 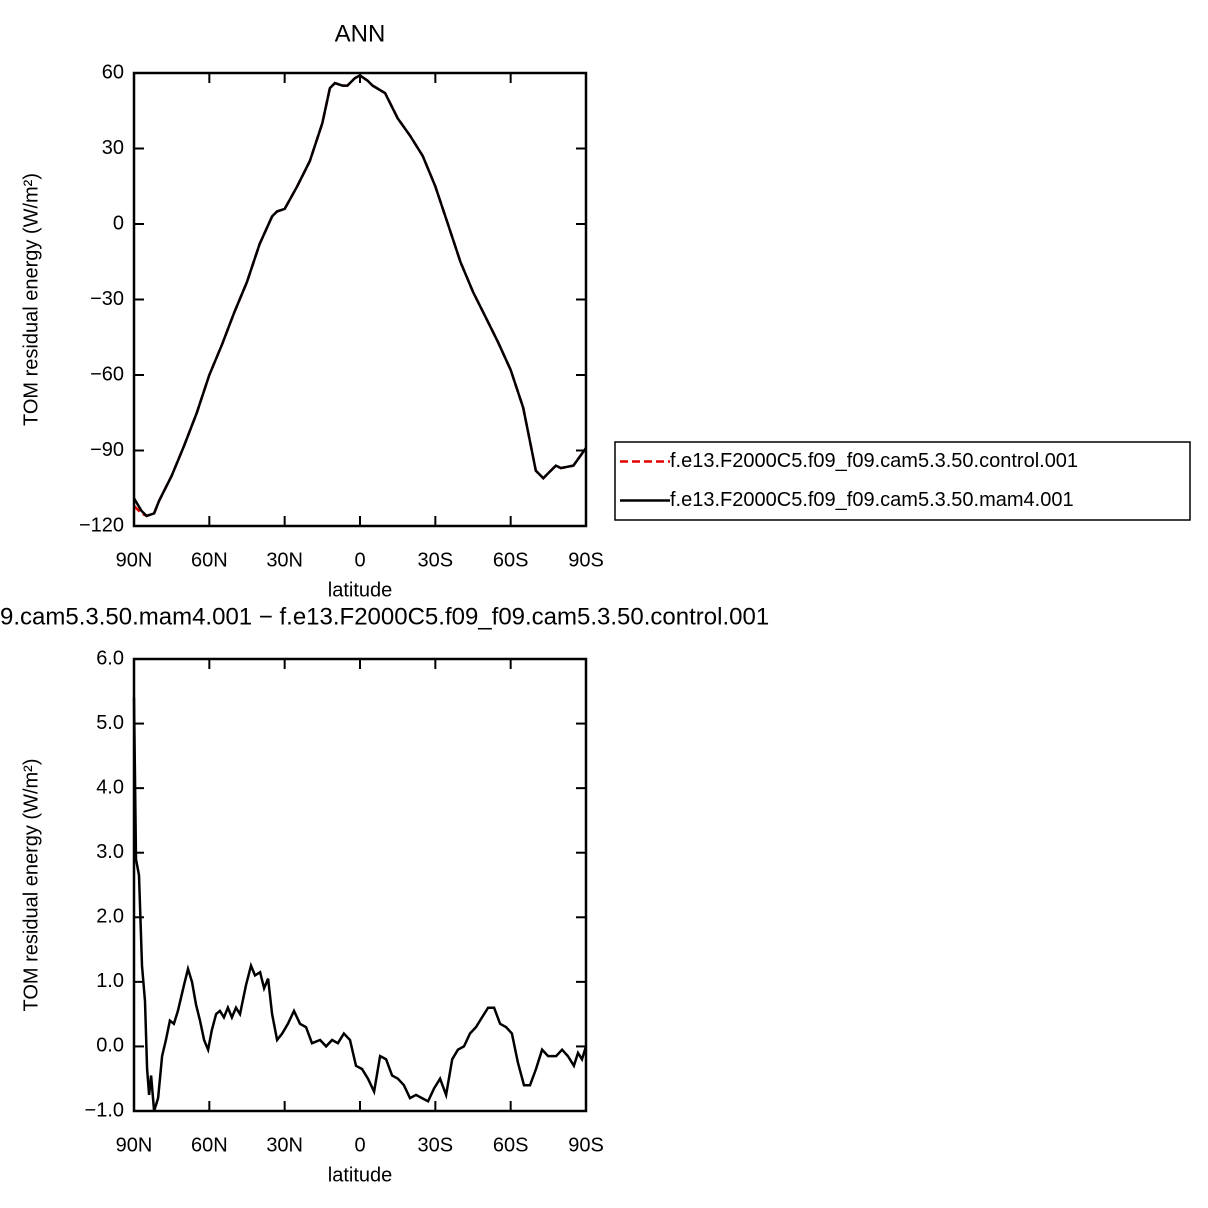 What do you see at coordinates (360, 33) in the screenshot?
I see `chart-title: ANN` at bounding box center [360, 33].